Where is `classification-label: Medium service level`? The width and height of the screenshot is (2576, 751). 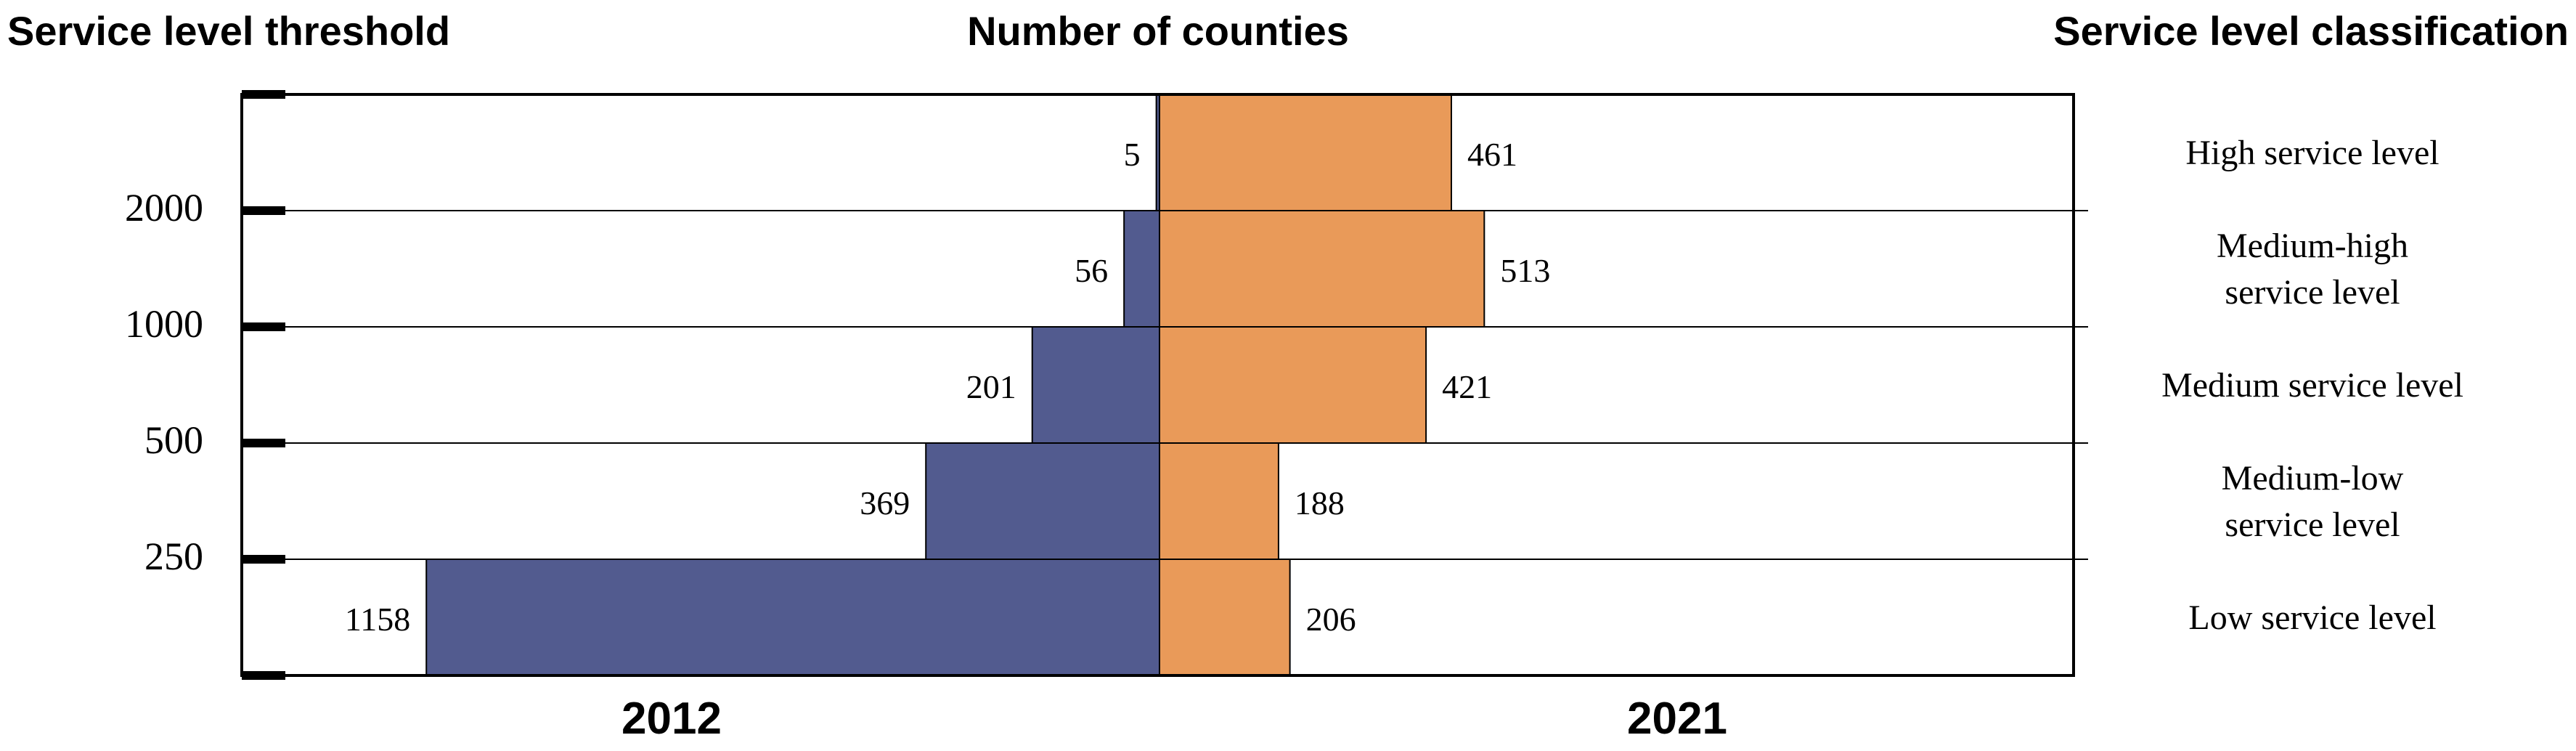 classification-label: Medium service level is located at coordinates (2312, 385).